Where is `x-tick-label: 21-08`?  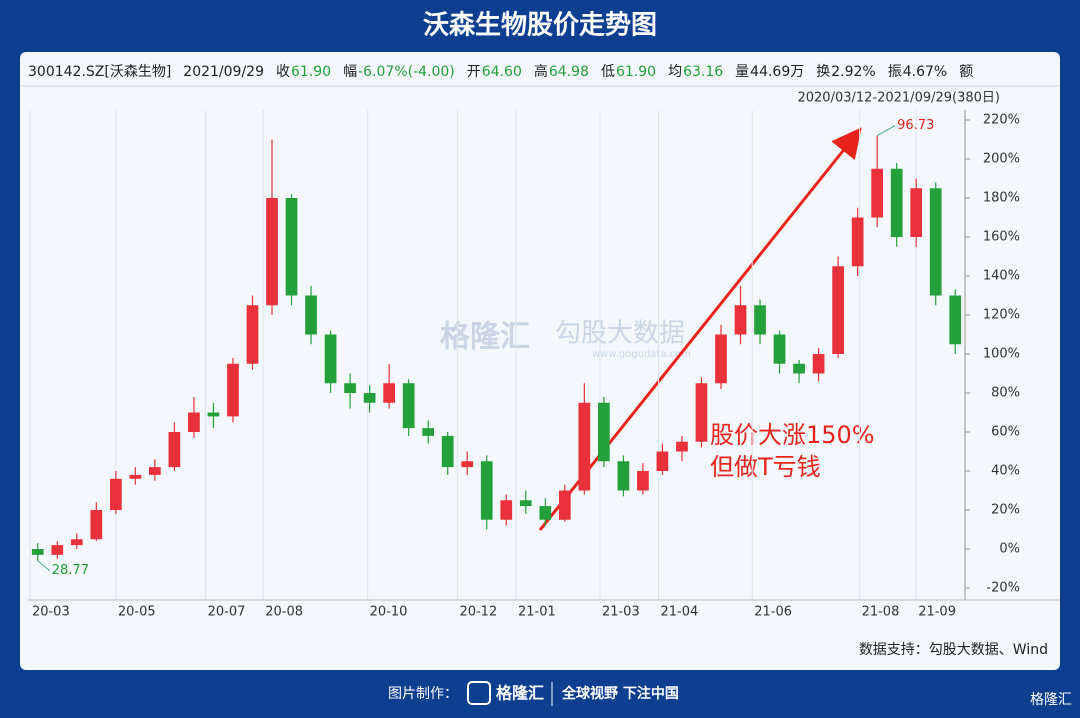
x-tick-label: 21-08 is located at coordinates (881, 612).